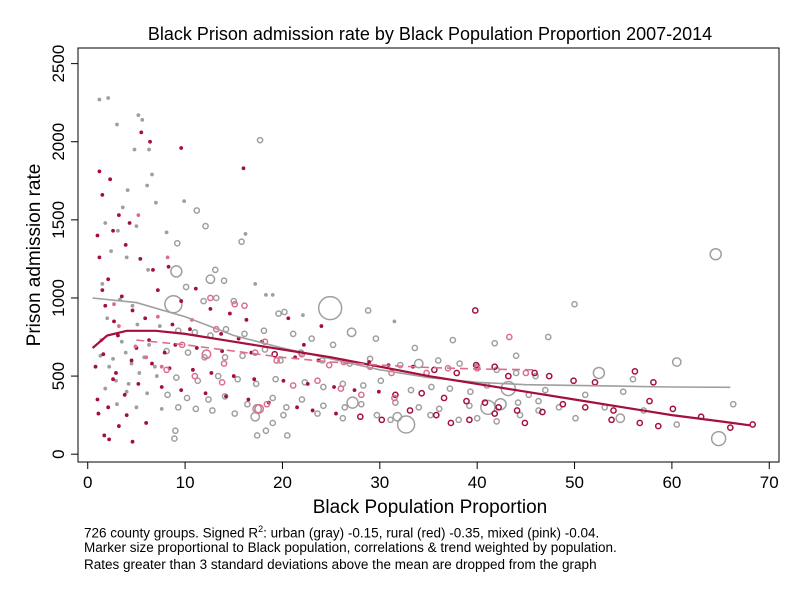 The image size is (800, 600). Describe the element at coordinates (379, 482) in the screenshot. I see `x-tick-label: 30` at that location.